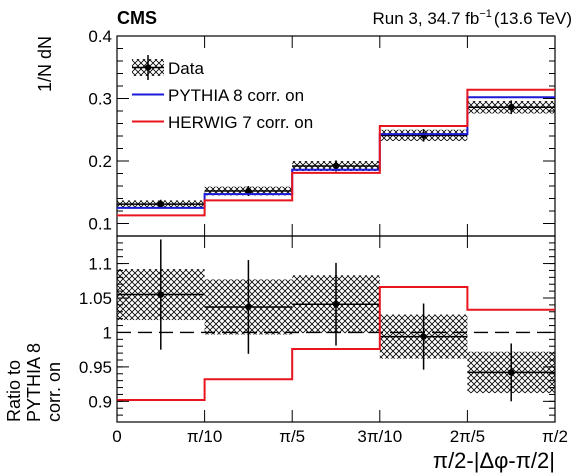 This screenshot has height=474, width=580. Describe the element at coordinates (137, 18) in the screenshot. I see `experiment-label: CMS` at that location.